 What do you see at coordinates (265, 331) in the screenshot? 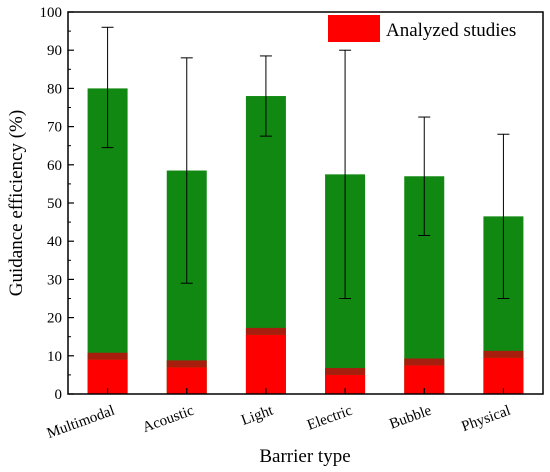
I see `bar-edge-light` at bounding box center [265, 331].